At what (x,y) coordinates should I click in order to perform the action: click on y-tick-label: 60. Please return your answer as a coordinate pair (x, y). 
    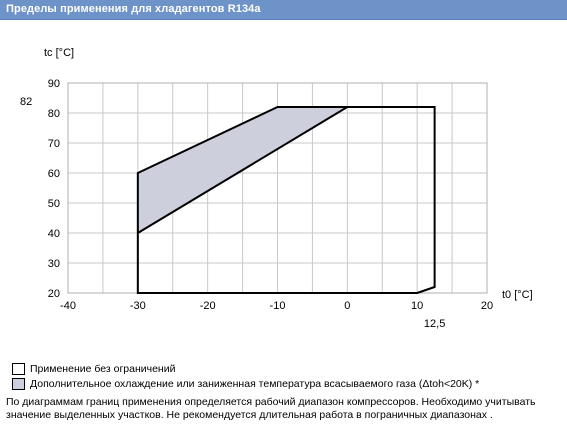
    Looking at the image, I should click on (54, 174).